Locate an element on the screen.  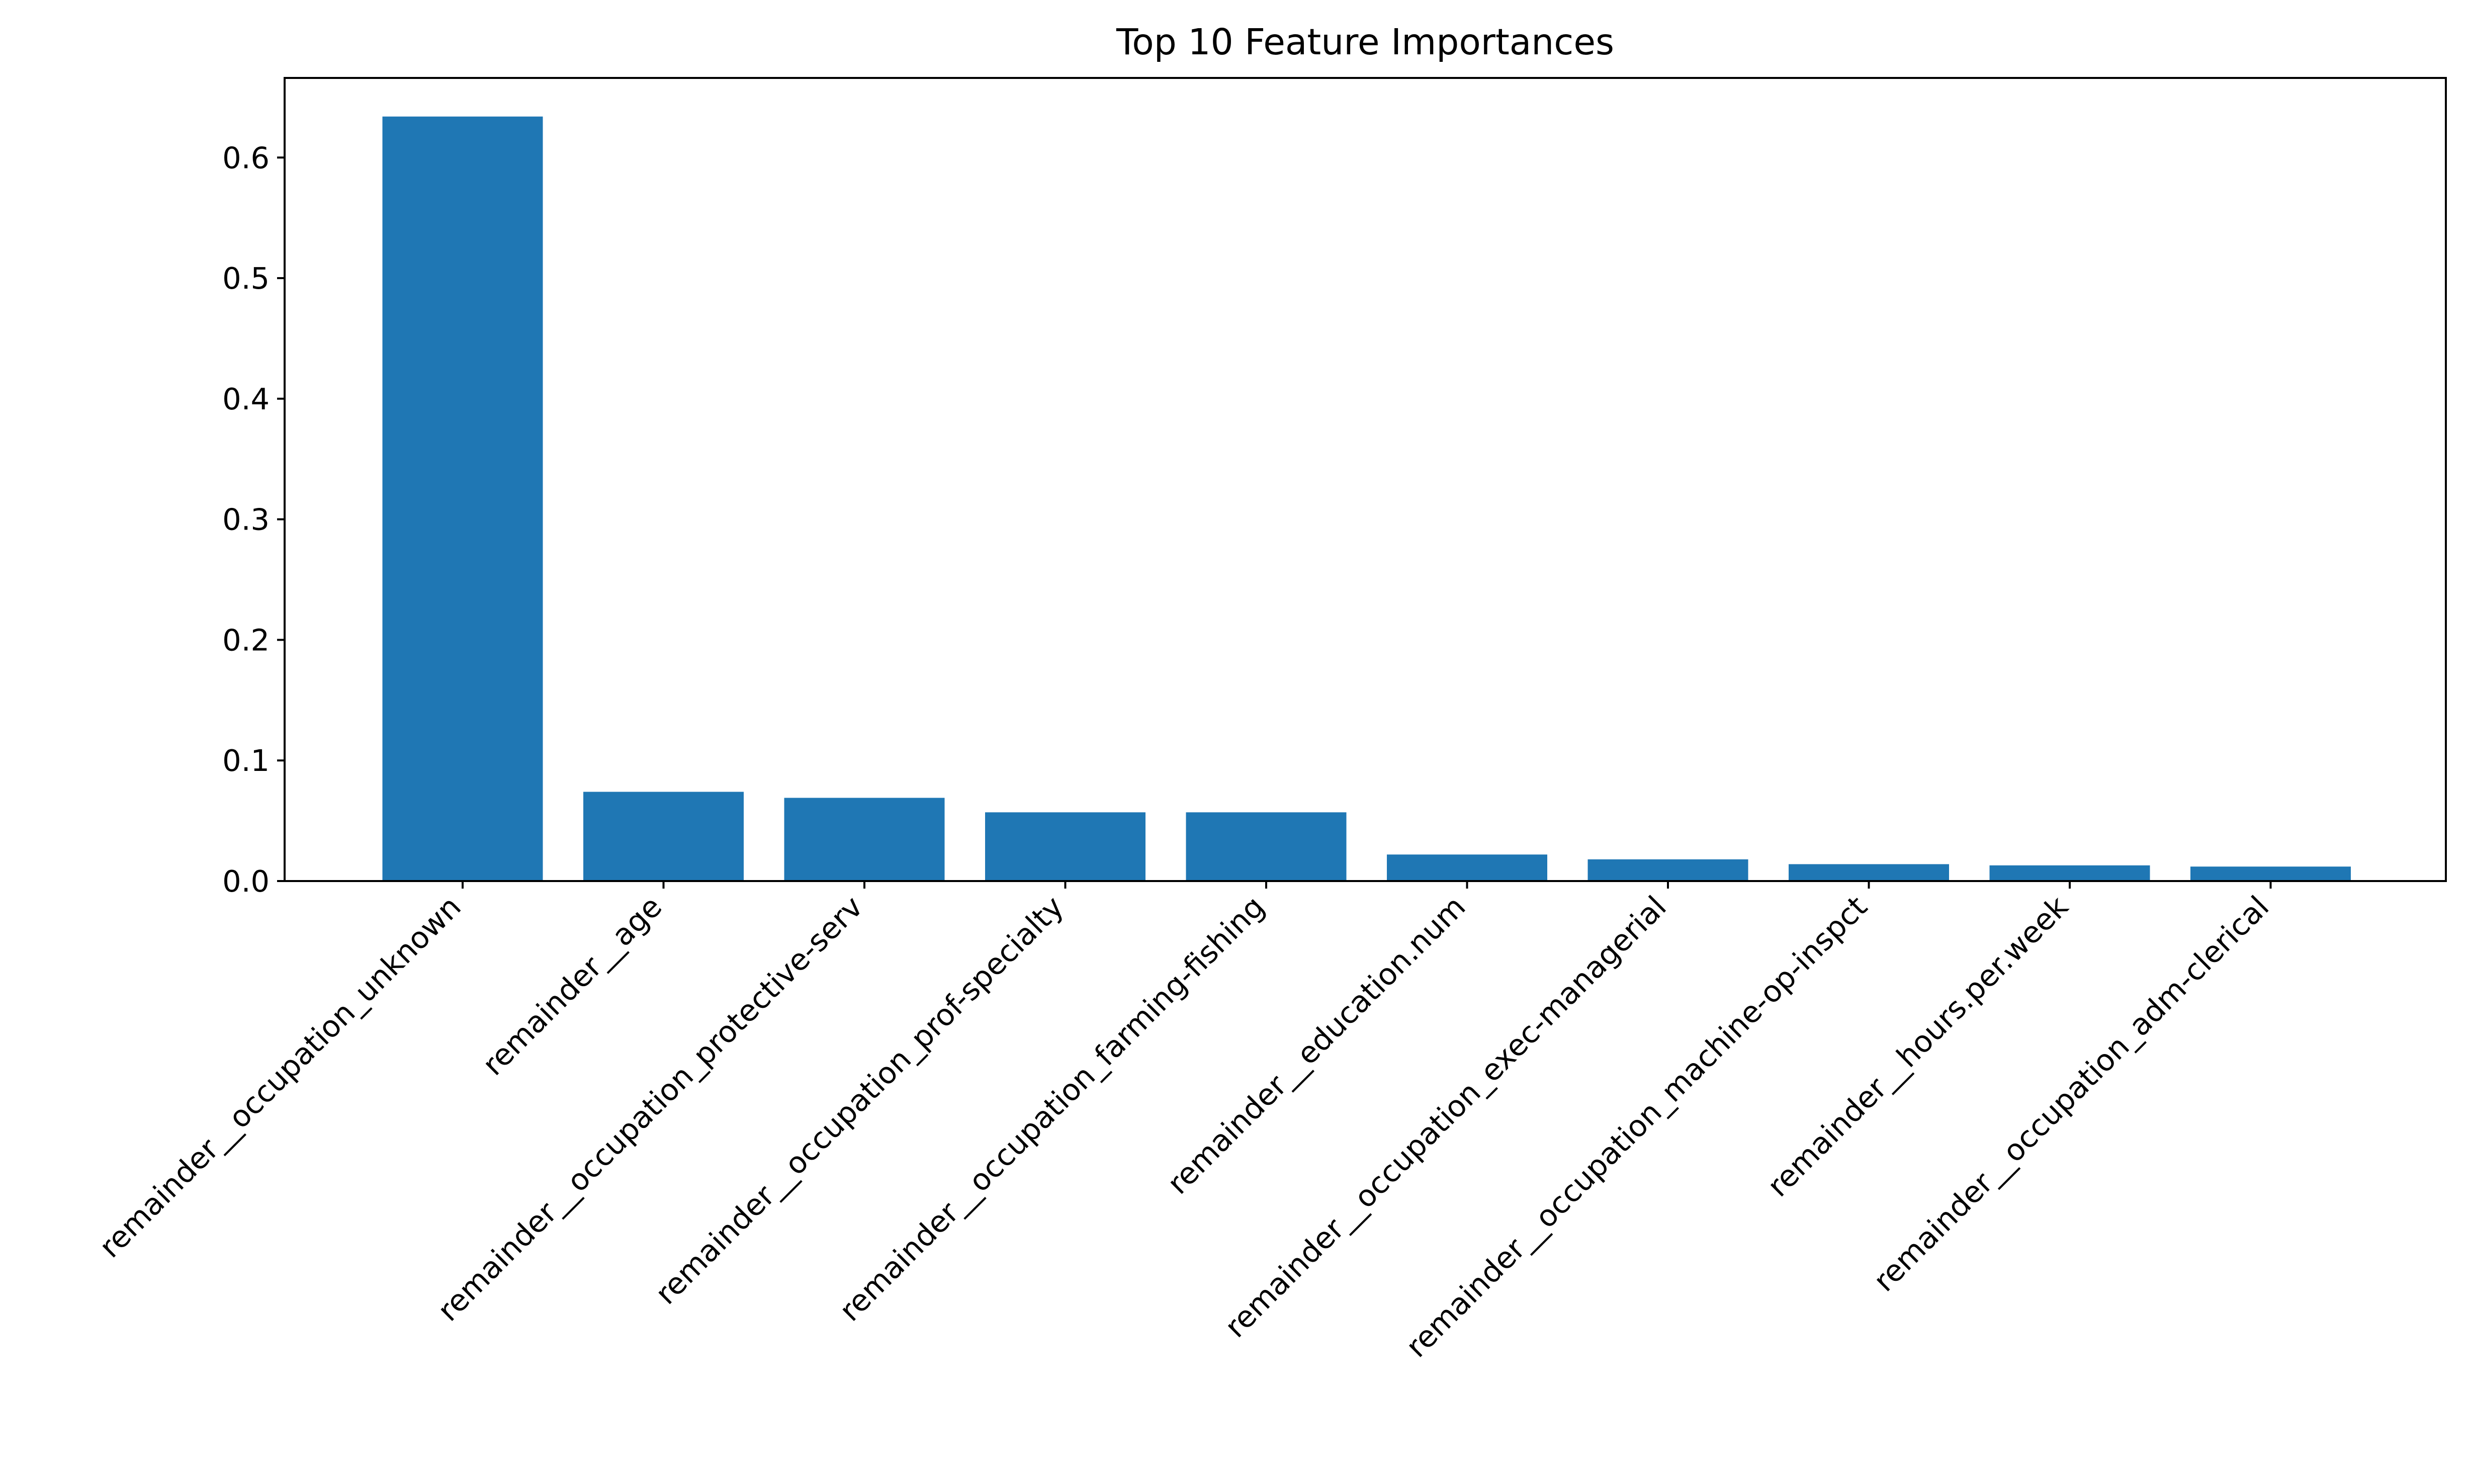
y-tick-label-4: 0.4 is located at coordinates (246, 399).